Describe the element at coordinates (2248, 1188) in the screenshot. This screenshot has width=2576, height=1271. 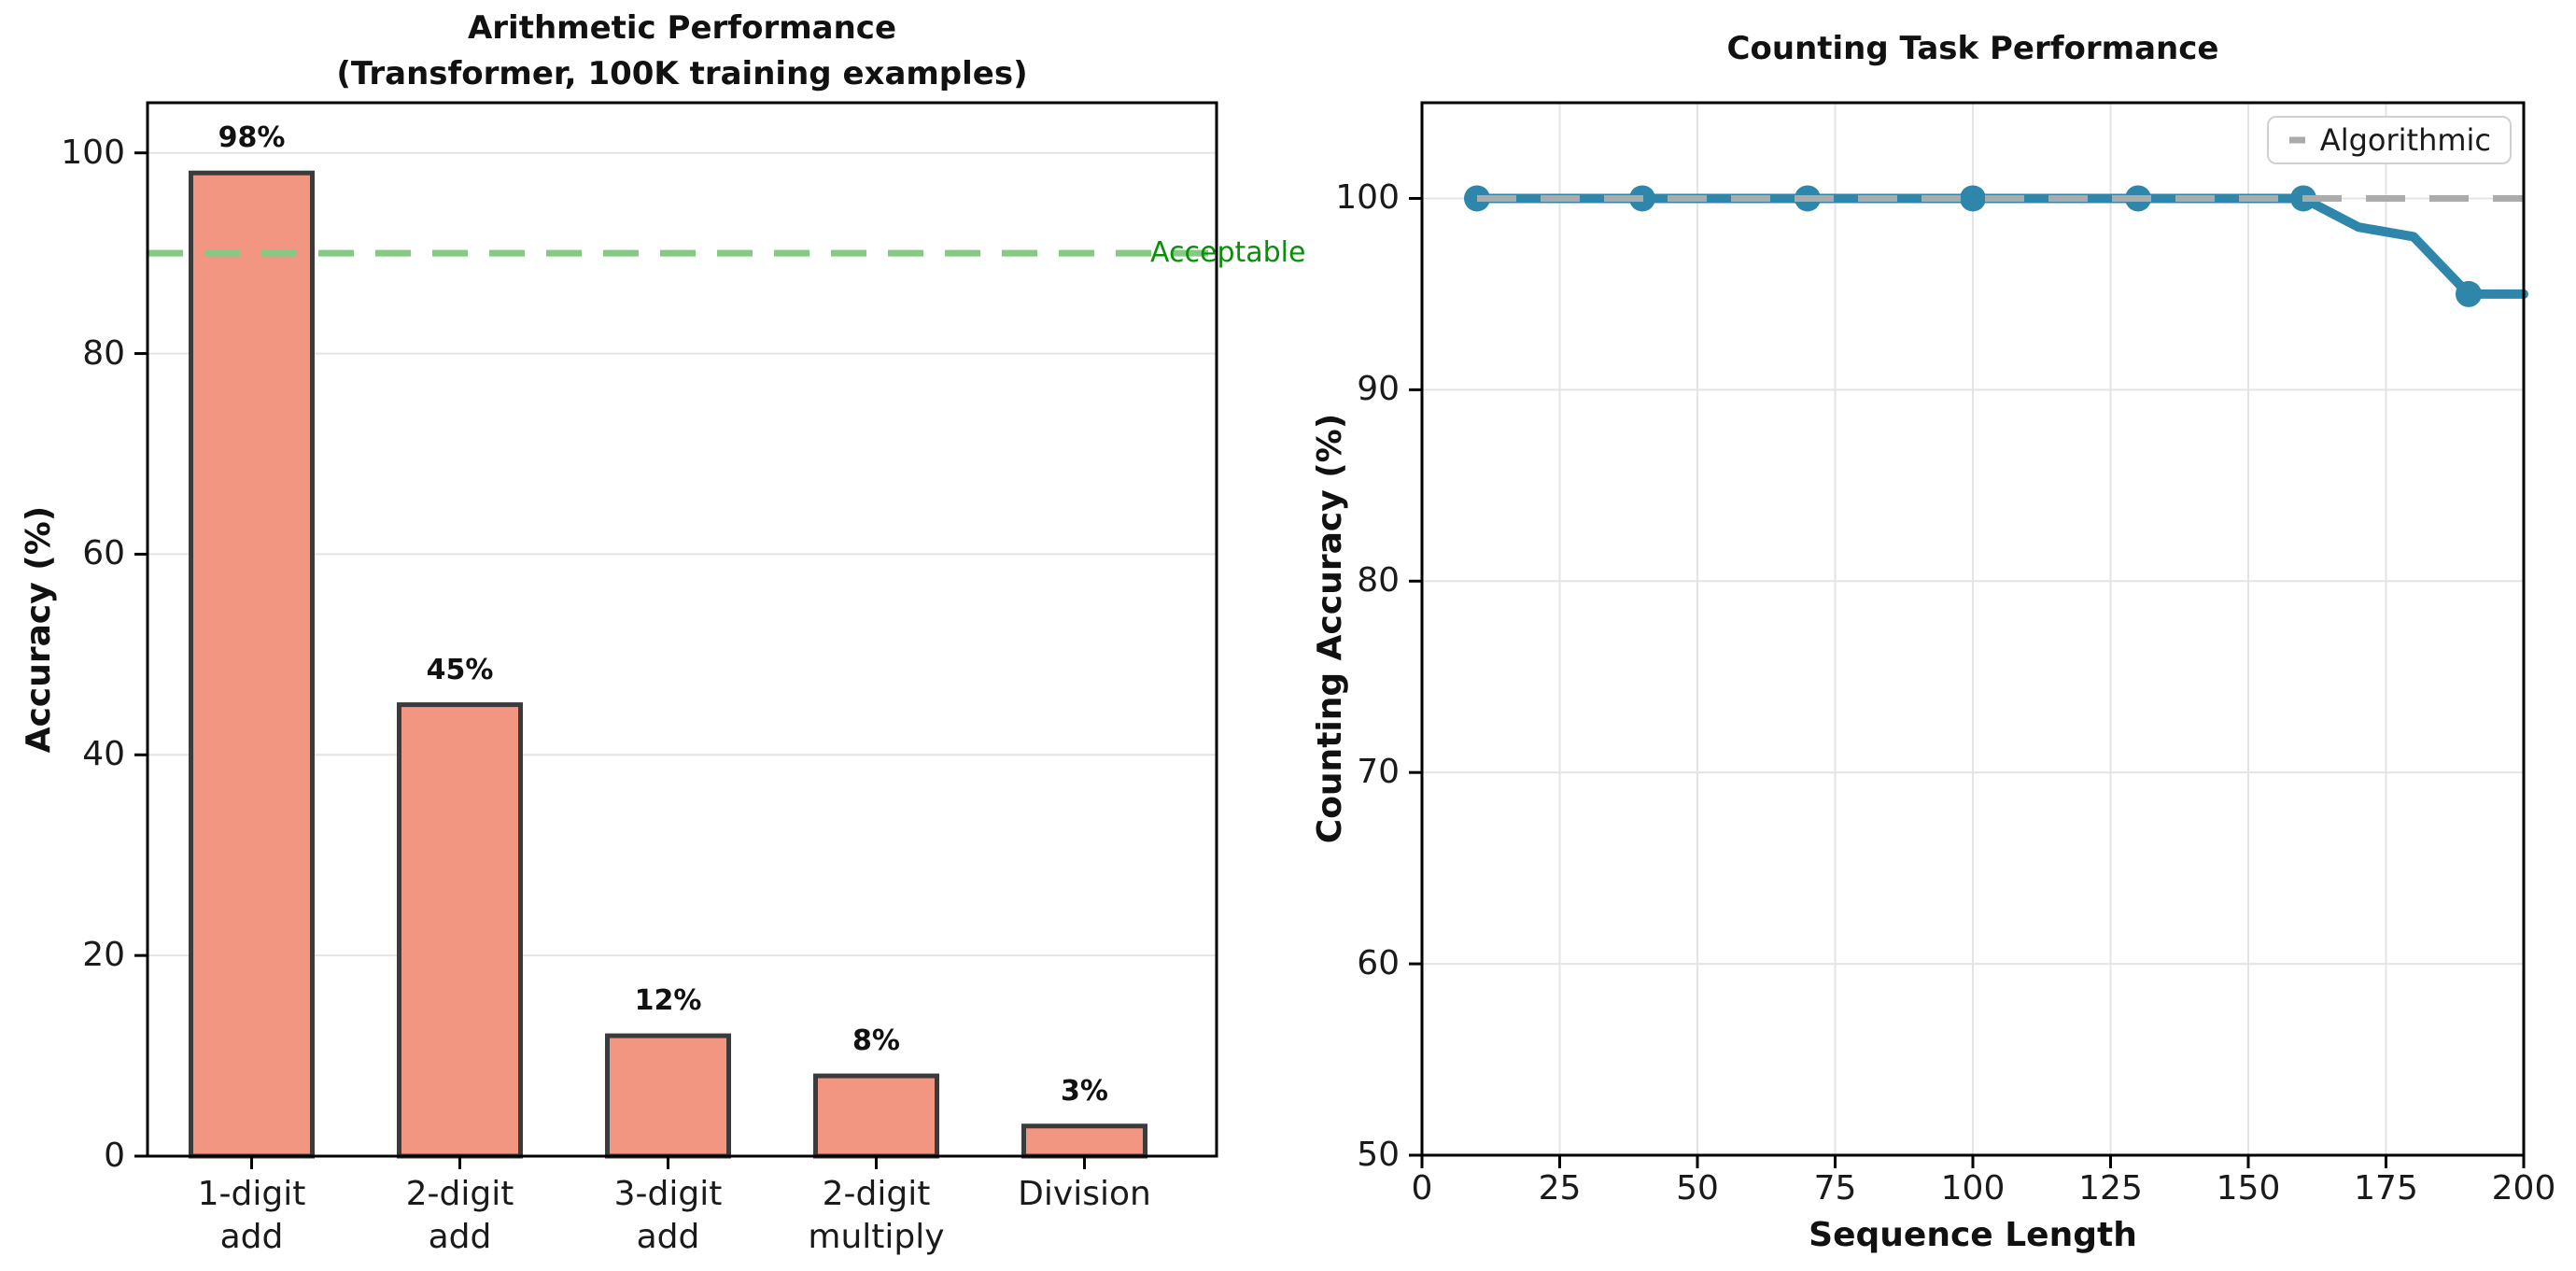
I see `x-tick-label: 150` at that location.